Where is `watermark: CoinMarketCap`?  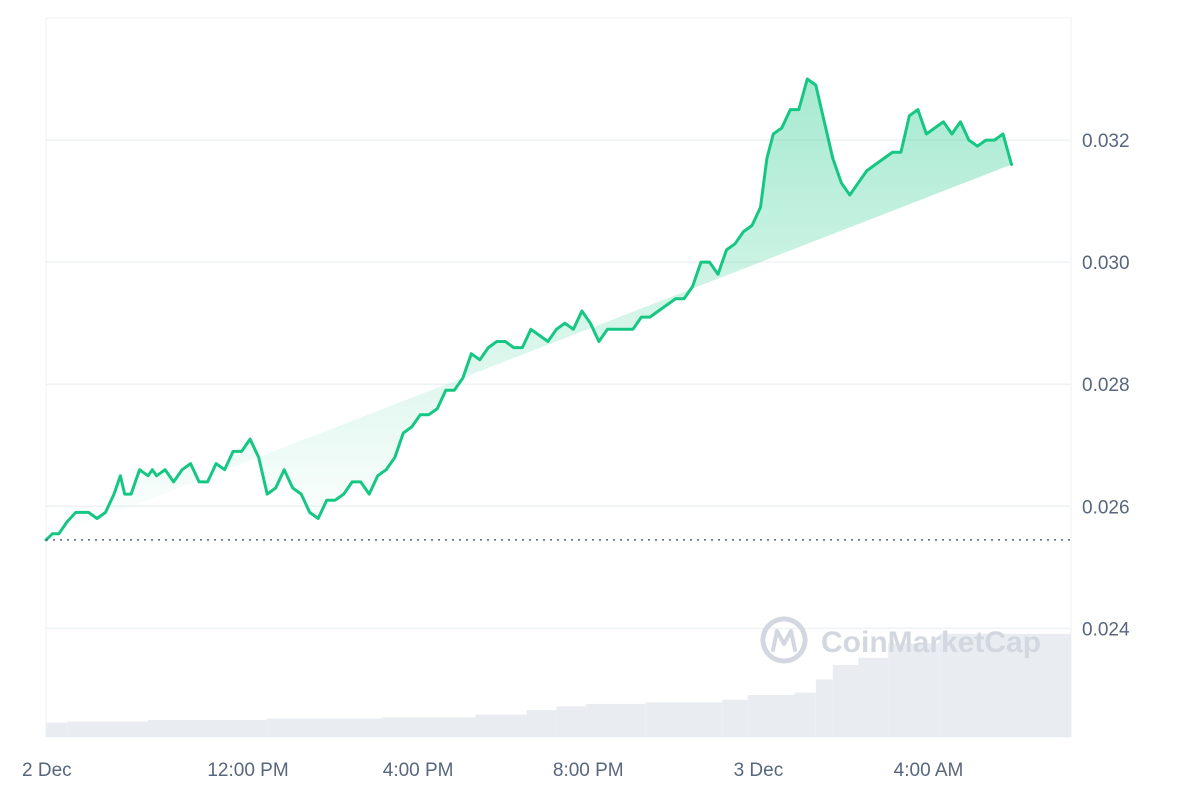 watermark: CoinMarketCap is located at coordinates (900, 640).